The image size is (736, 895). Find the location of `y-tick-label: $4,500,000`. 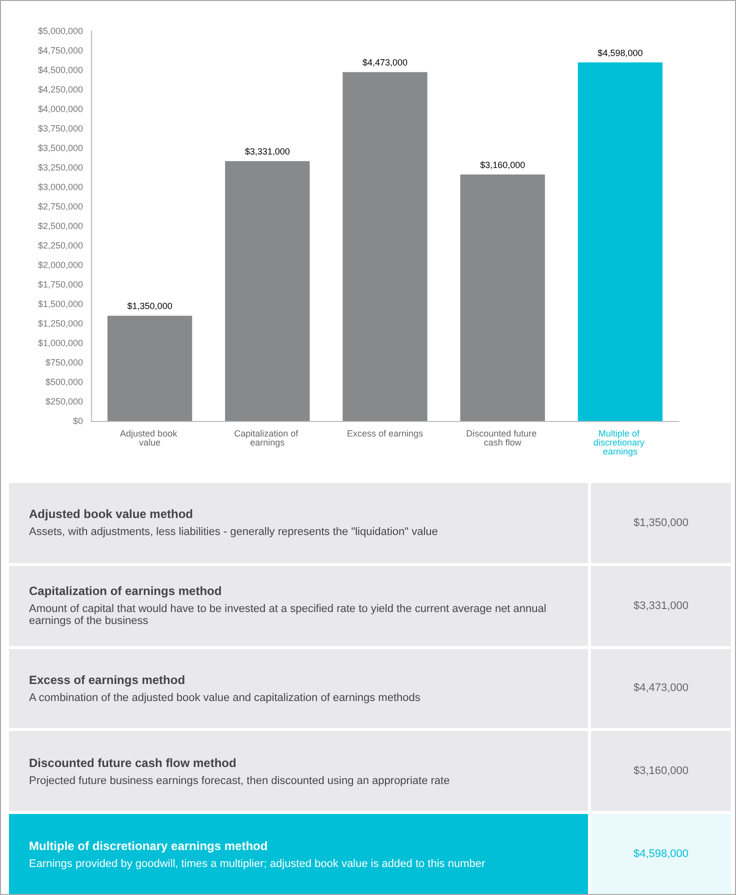

y-tick-label: $4,500,000 is located at coordinates (60, 70).